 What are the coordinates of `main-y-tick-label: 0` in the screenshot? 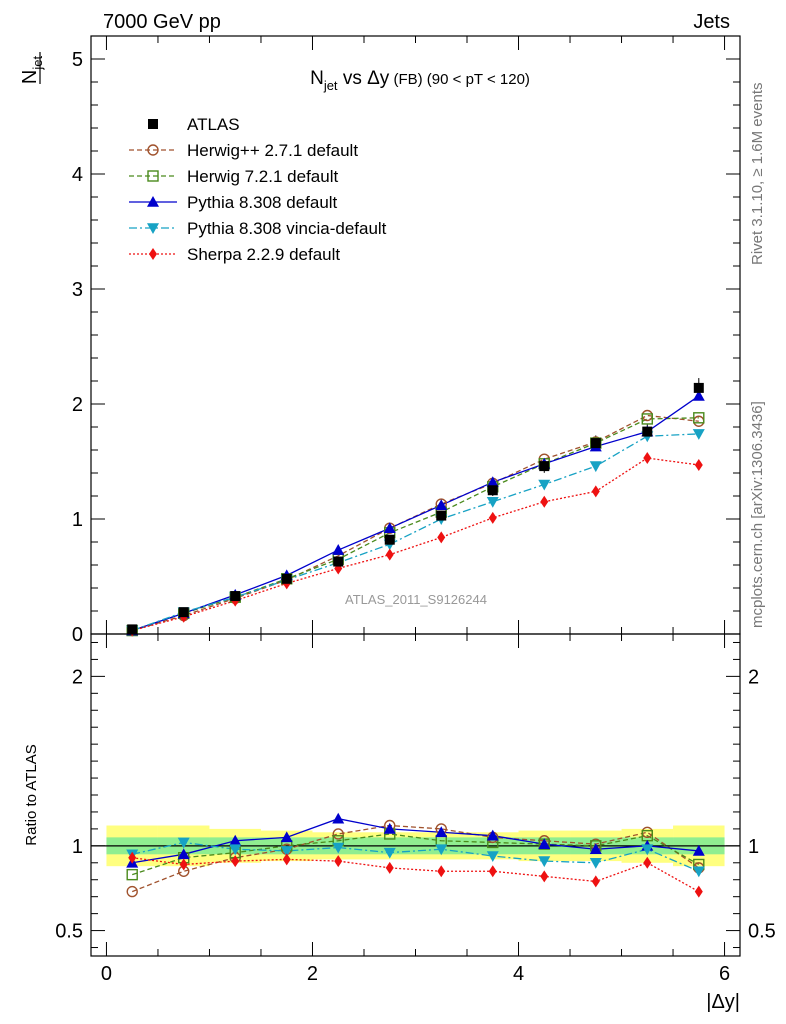 It's located at (77, 635).